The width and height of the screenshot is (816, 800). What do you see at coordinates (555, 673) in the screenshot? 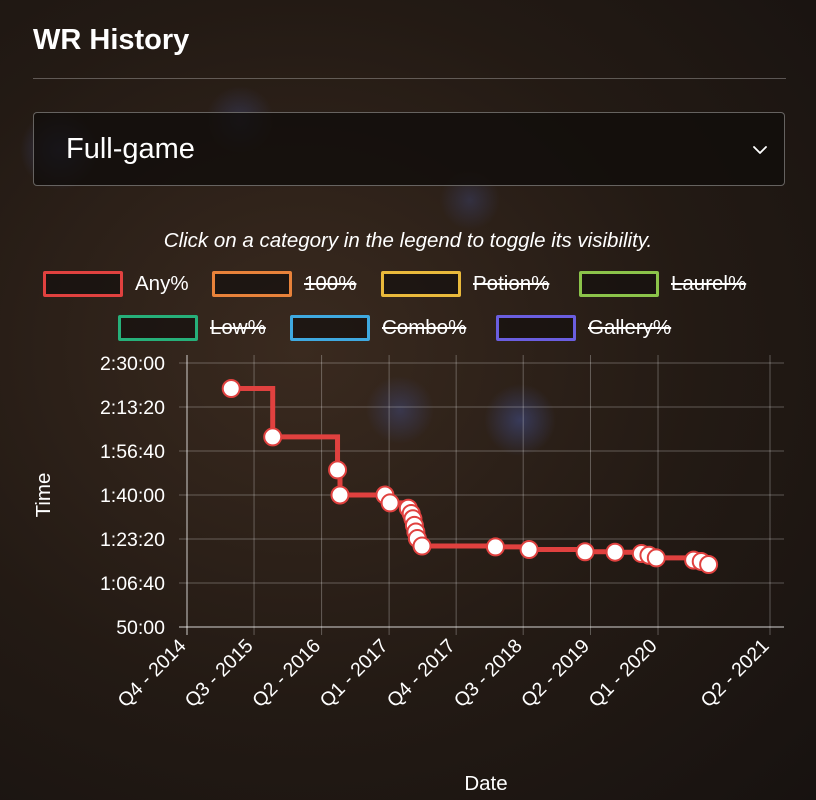
I see `x-tick-label: Q2 - 2019` at bounding box center [555, 673].